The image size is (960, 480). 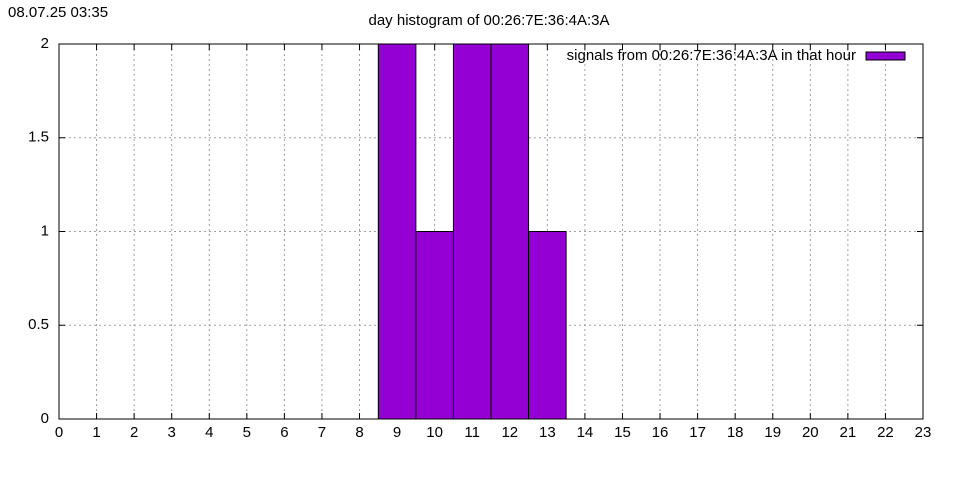 What do you see at coordinates (284, 432) in the screenshot?
I see `x-tick-label: 6` at bounding box center [284, 432].